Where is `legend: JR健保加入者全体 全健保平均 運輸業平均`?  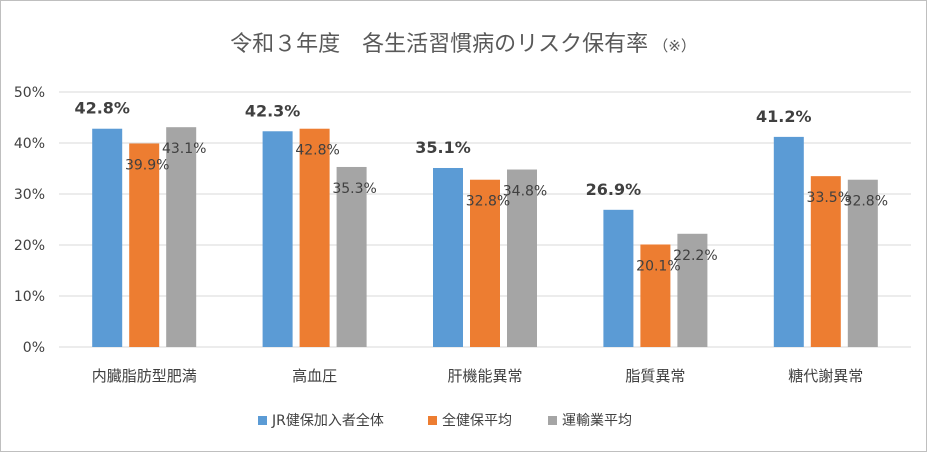
legend: JR健保加入者全体 全健保平均 運輸業平均 is located at coordinates (445, 420).